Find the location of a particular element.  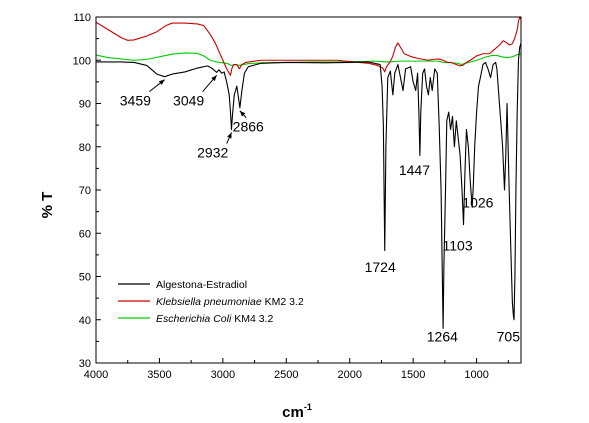

x-axis-title: cm-1 is located at coordinates (297, 411).